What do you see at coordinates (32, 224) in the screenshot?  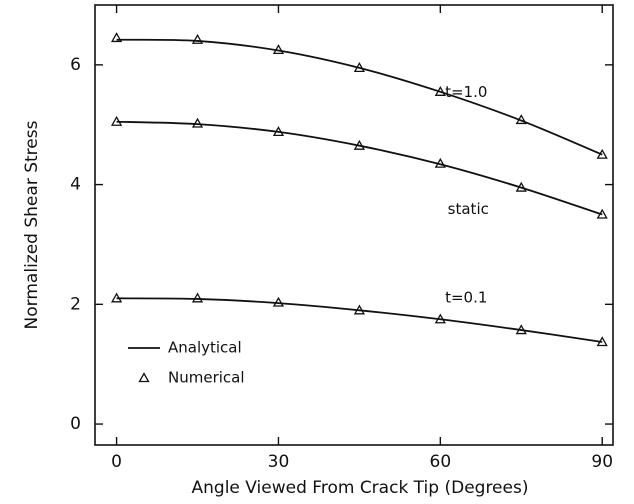 I see `y-axis-label: Normalized Shear Stress` at bounding box center [32, 224].